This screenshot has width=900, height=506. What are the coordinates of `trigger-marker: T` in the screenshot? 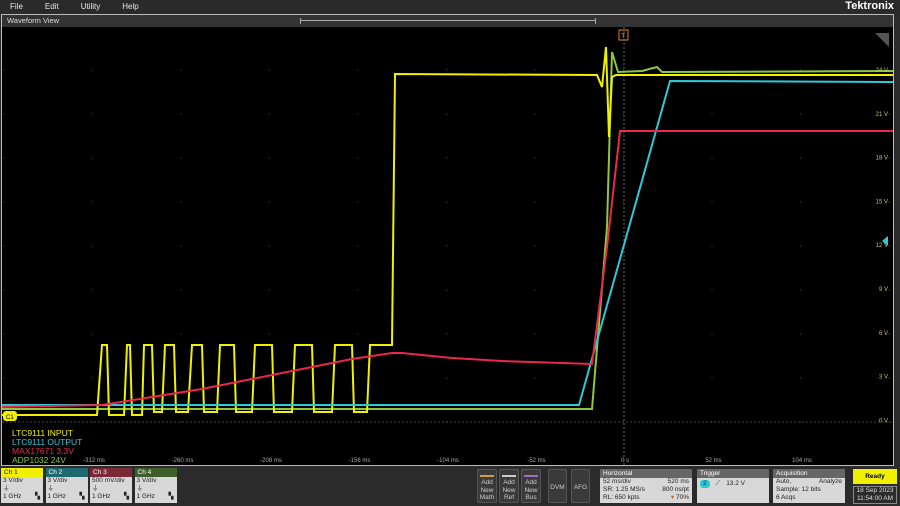 It's located at (623, 35).